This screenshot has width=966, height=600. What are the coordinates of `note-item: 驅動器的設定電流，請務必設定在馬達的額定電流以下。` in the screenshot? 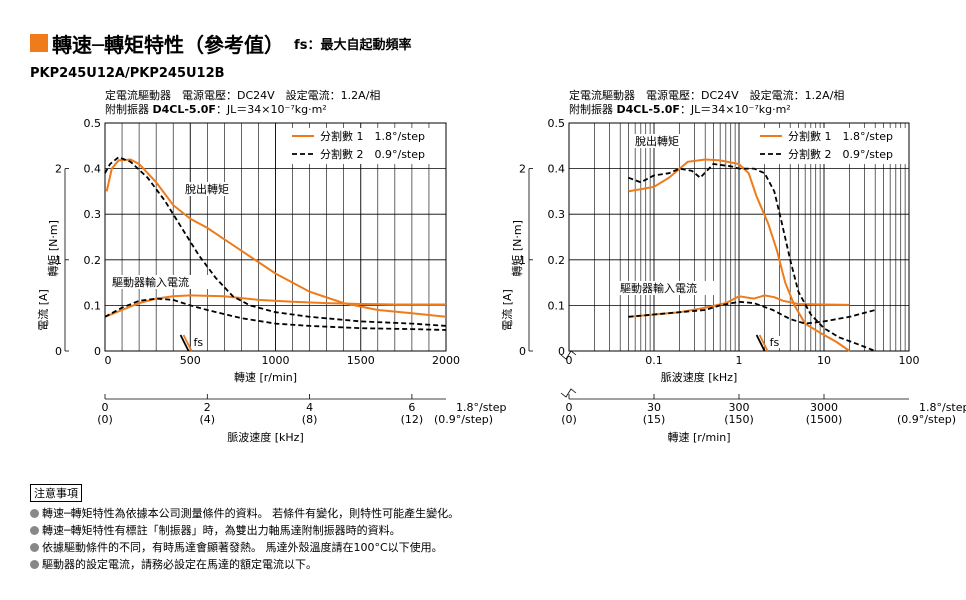 It's located at (244, 564).